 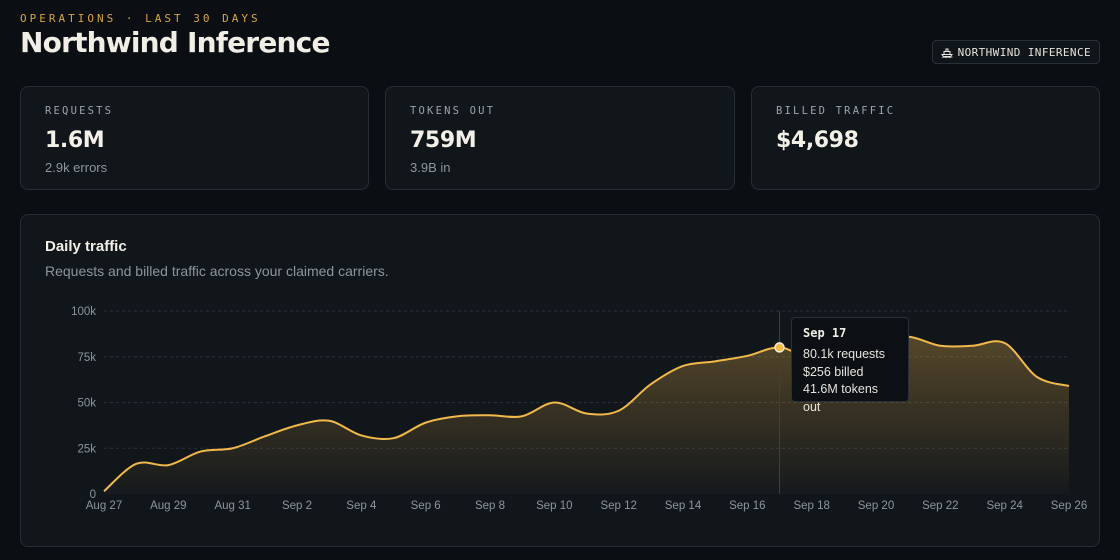 I want to click on x-tick-label: Sep 2, so click(x=297, y=506).